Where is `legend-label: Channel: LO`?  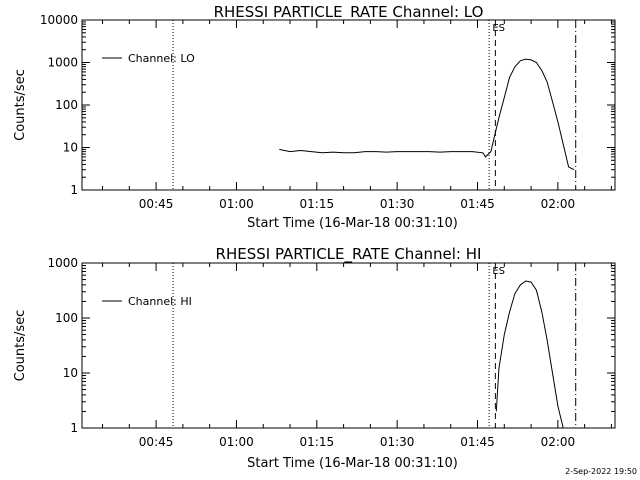 legend-label: Channel: LO is located at coordinates (161, 58).